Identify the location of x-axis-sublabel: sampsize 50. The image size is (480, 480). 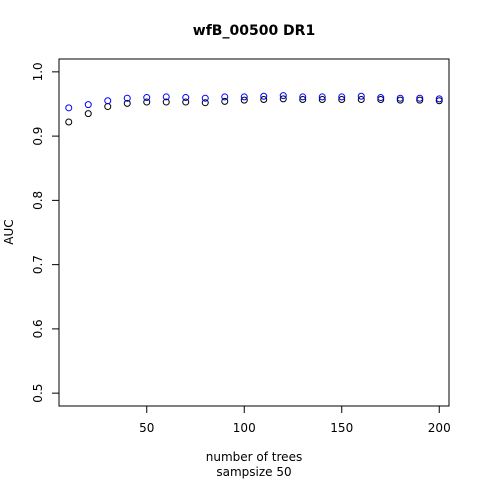
(253, 472).